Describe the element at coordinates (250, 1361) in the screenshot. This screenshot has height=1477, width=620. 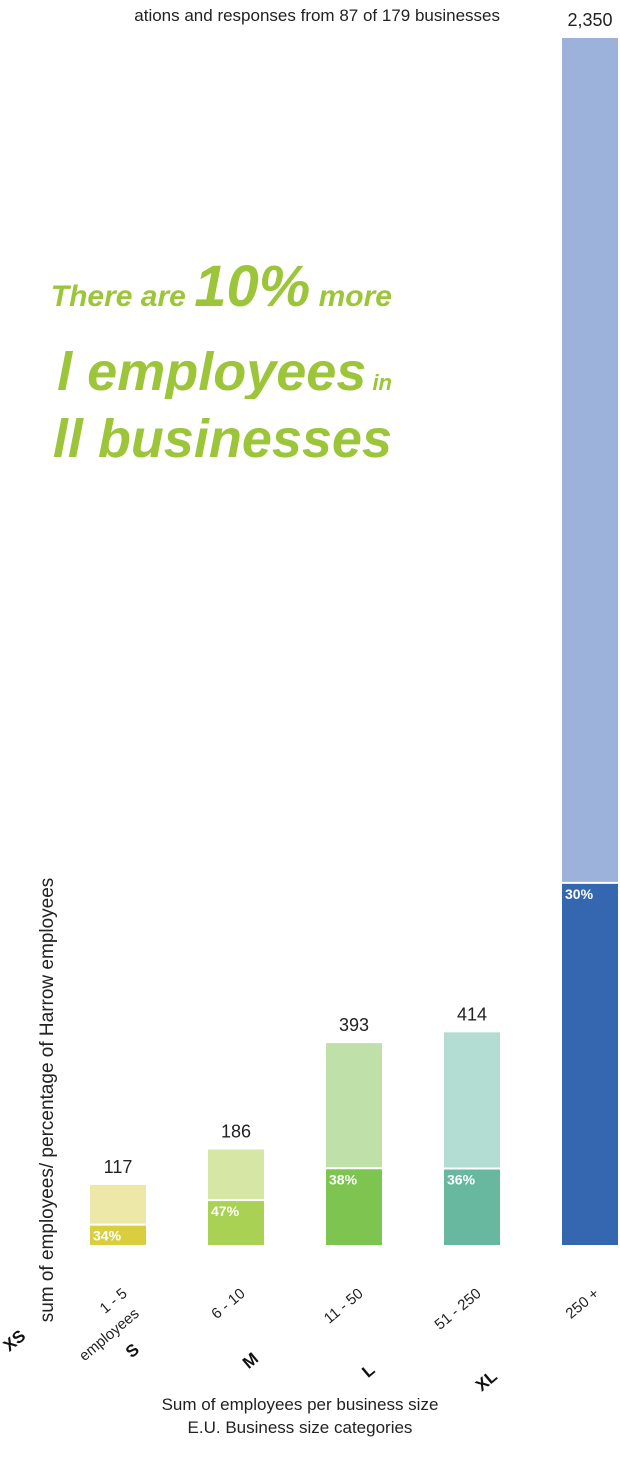
I see `size-category-label: M` at that location.